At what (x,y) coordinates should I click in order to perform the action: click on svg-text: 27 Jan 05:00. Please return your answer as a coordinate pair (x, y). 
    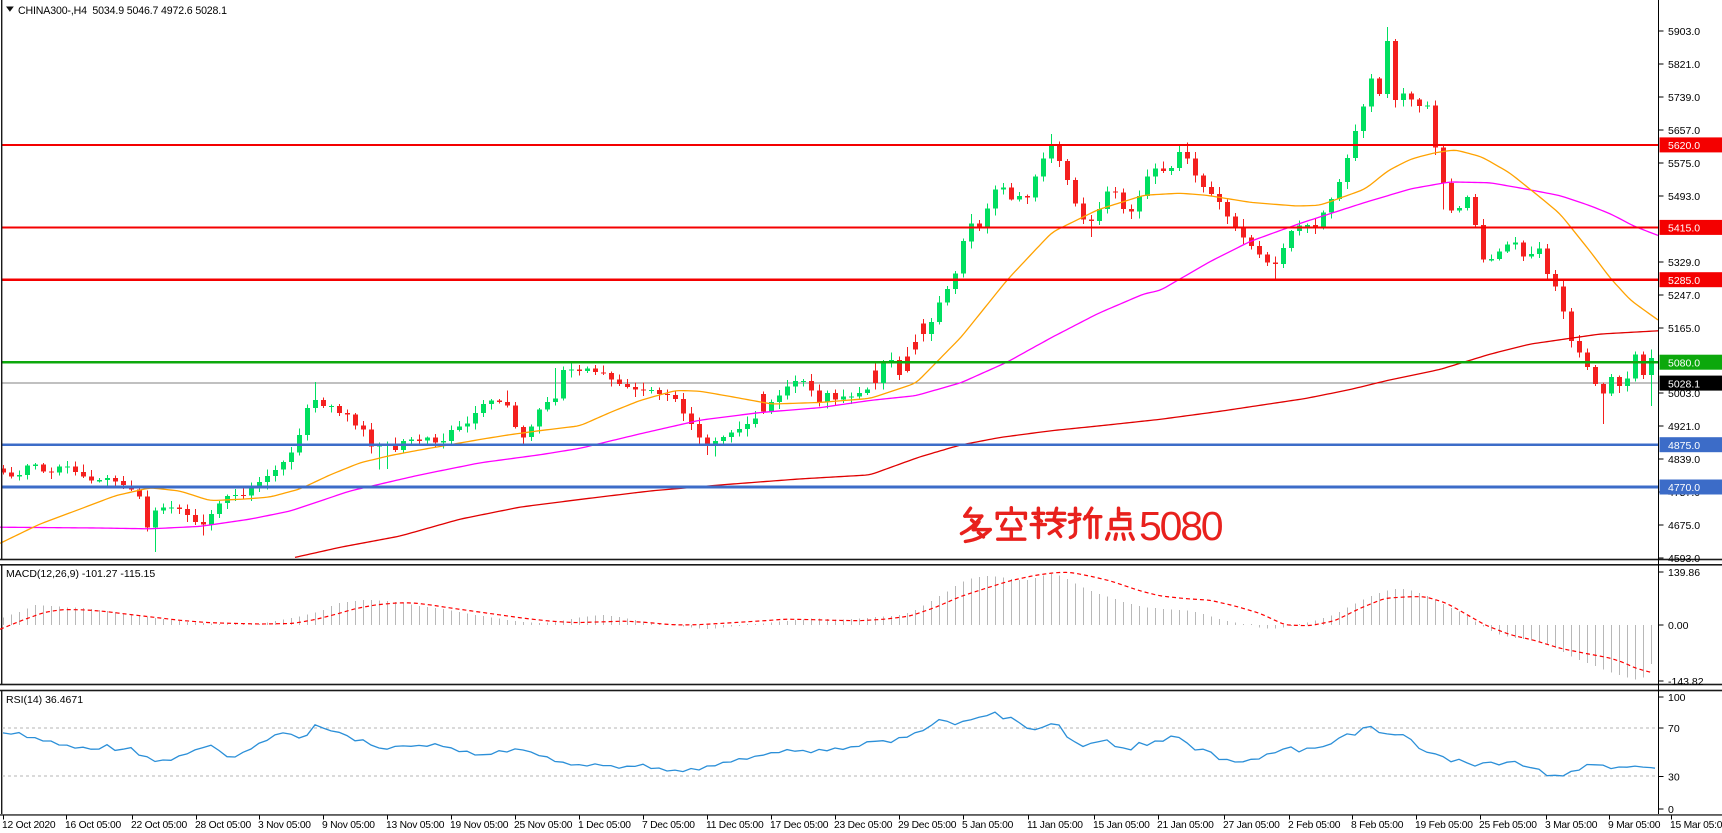
    Looking at the image, I should click on (1251, 825).